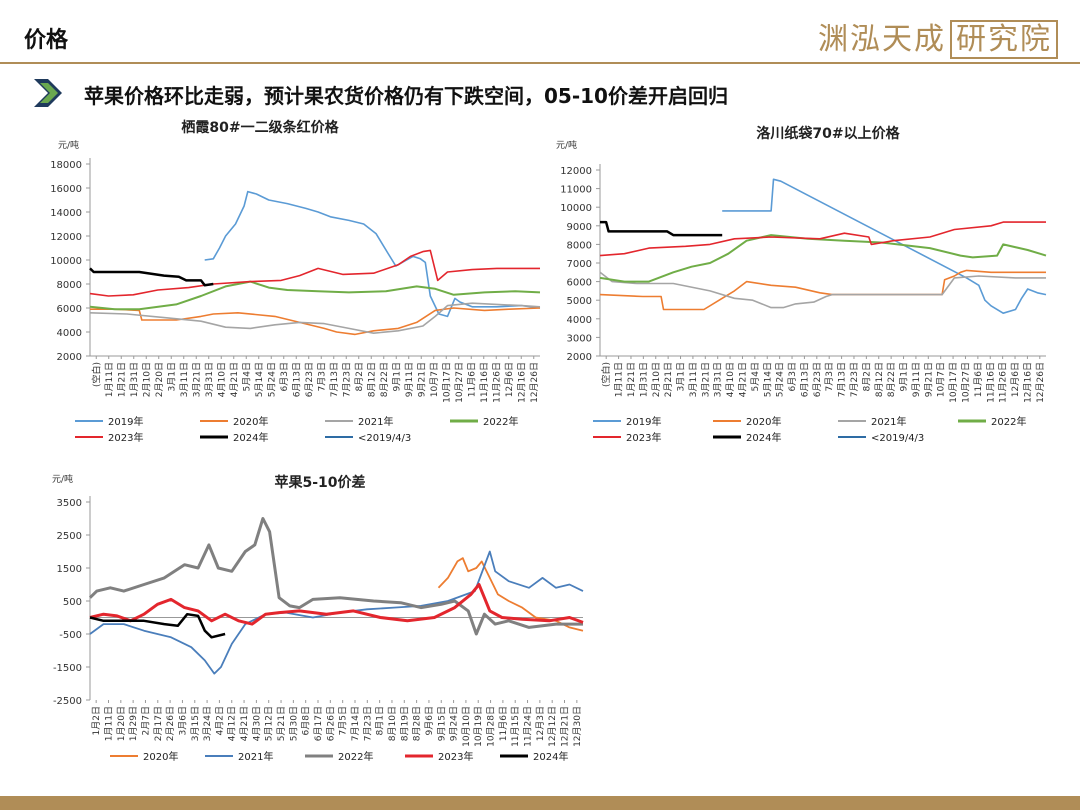 The image size is (1080, 810). Describe the element at coordinates (170, 723) in the screenshot. I see `x-tick-label: 2月26日` at that location.